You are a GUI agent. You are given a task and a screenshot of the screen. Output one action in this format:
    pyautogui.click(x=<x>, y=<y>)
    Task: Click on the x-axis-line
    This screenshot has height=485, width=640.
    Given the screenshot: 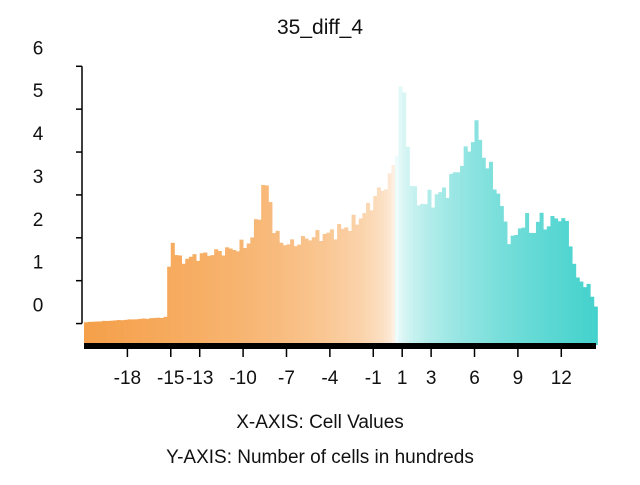 What is the action you would take?
    pyautogui.click(x=340, y=346)
    